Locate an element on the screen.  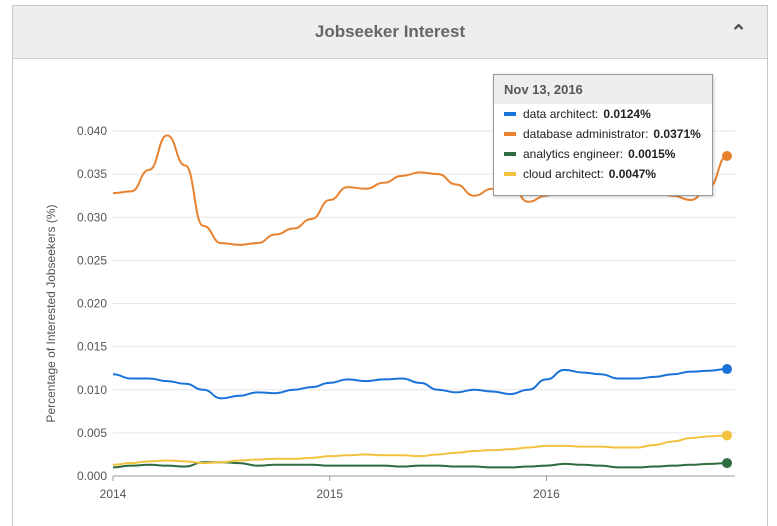
y-tick-label: 0.010 is located at coordinates (92, 390).